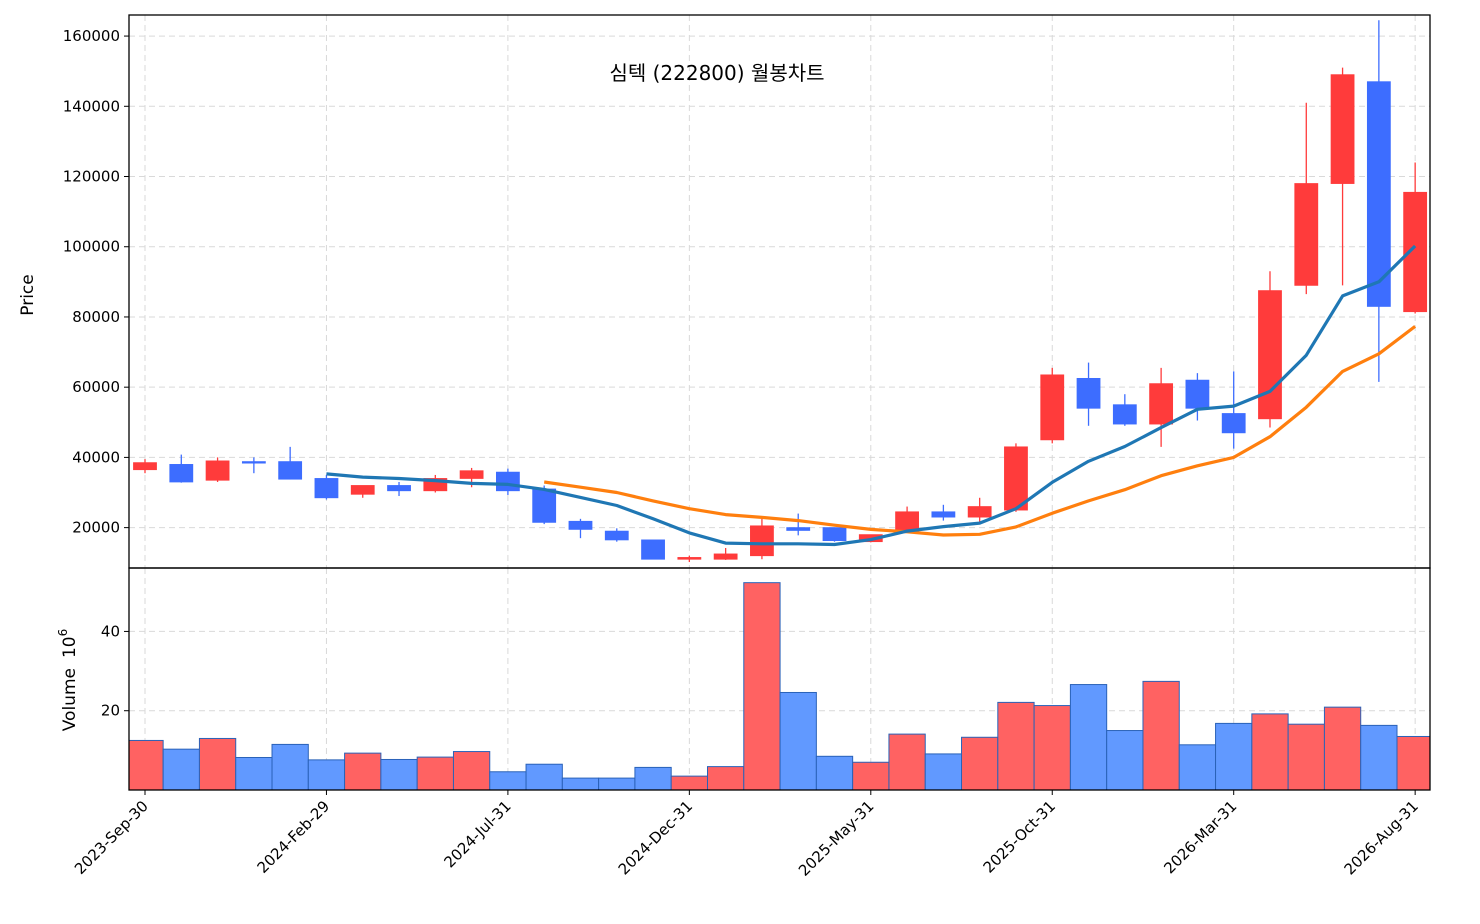  I want to click on y-tick-label: 80000, so click(96, 317).